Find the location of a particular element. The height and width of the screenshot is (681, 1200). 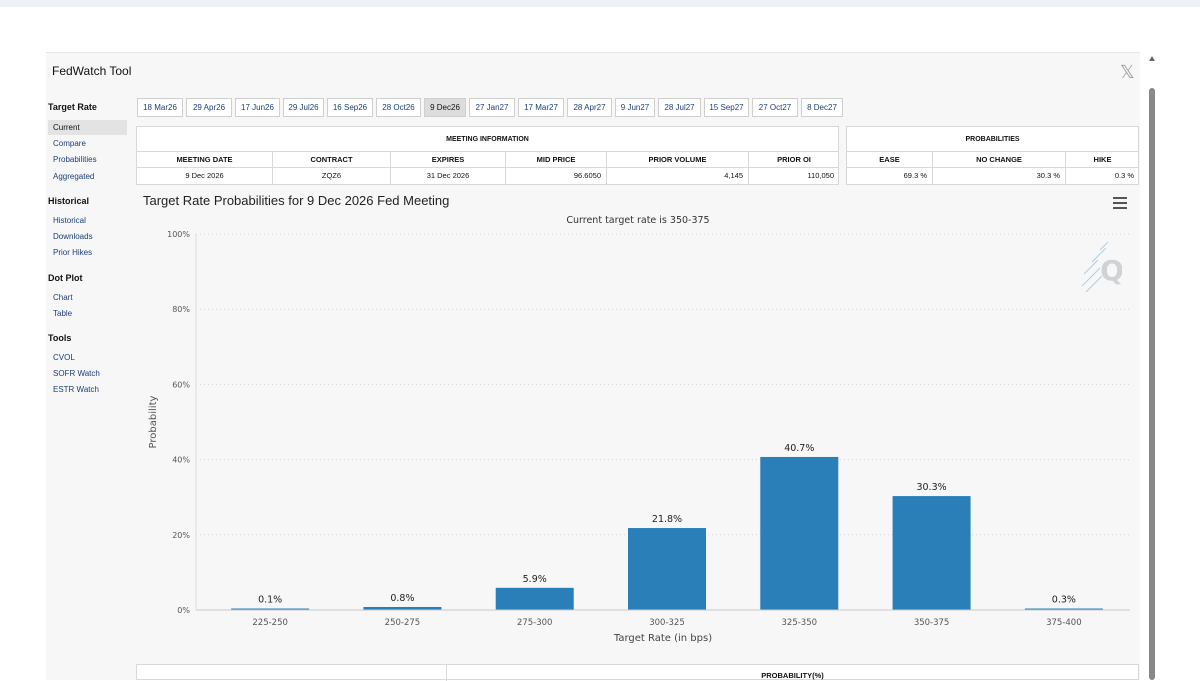

col-expires: EXPIRES is located at coordinates (448, 160).